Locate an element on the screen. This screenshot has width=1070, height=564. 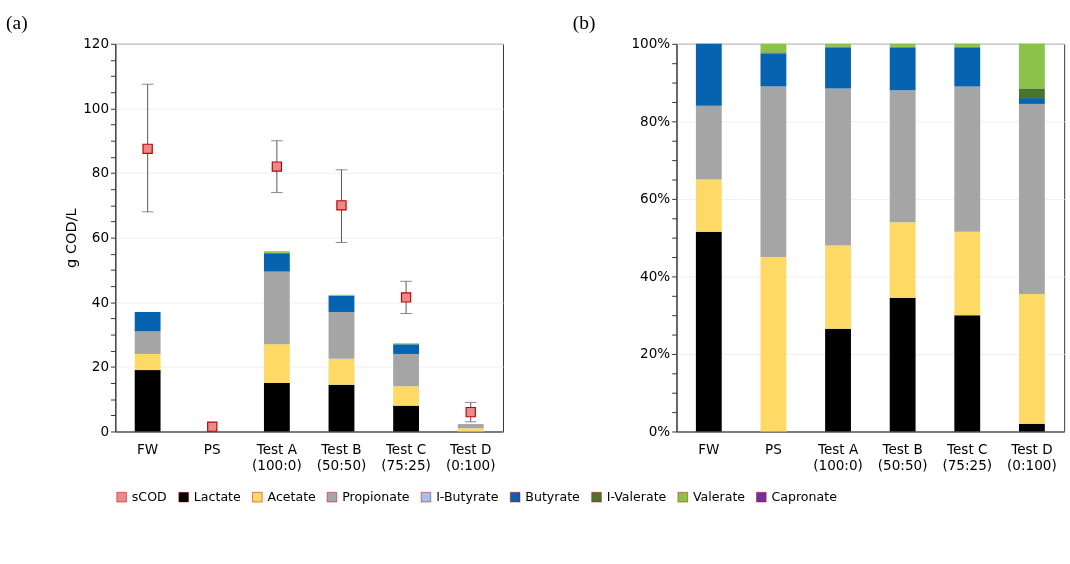
y-tick-label: 100 is located at coordinates (96, 107).